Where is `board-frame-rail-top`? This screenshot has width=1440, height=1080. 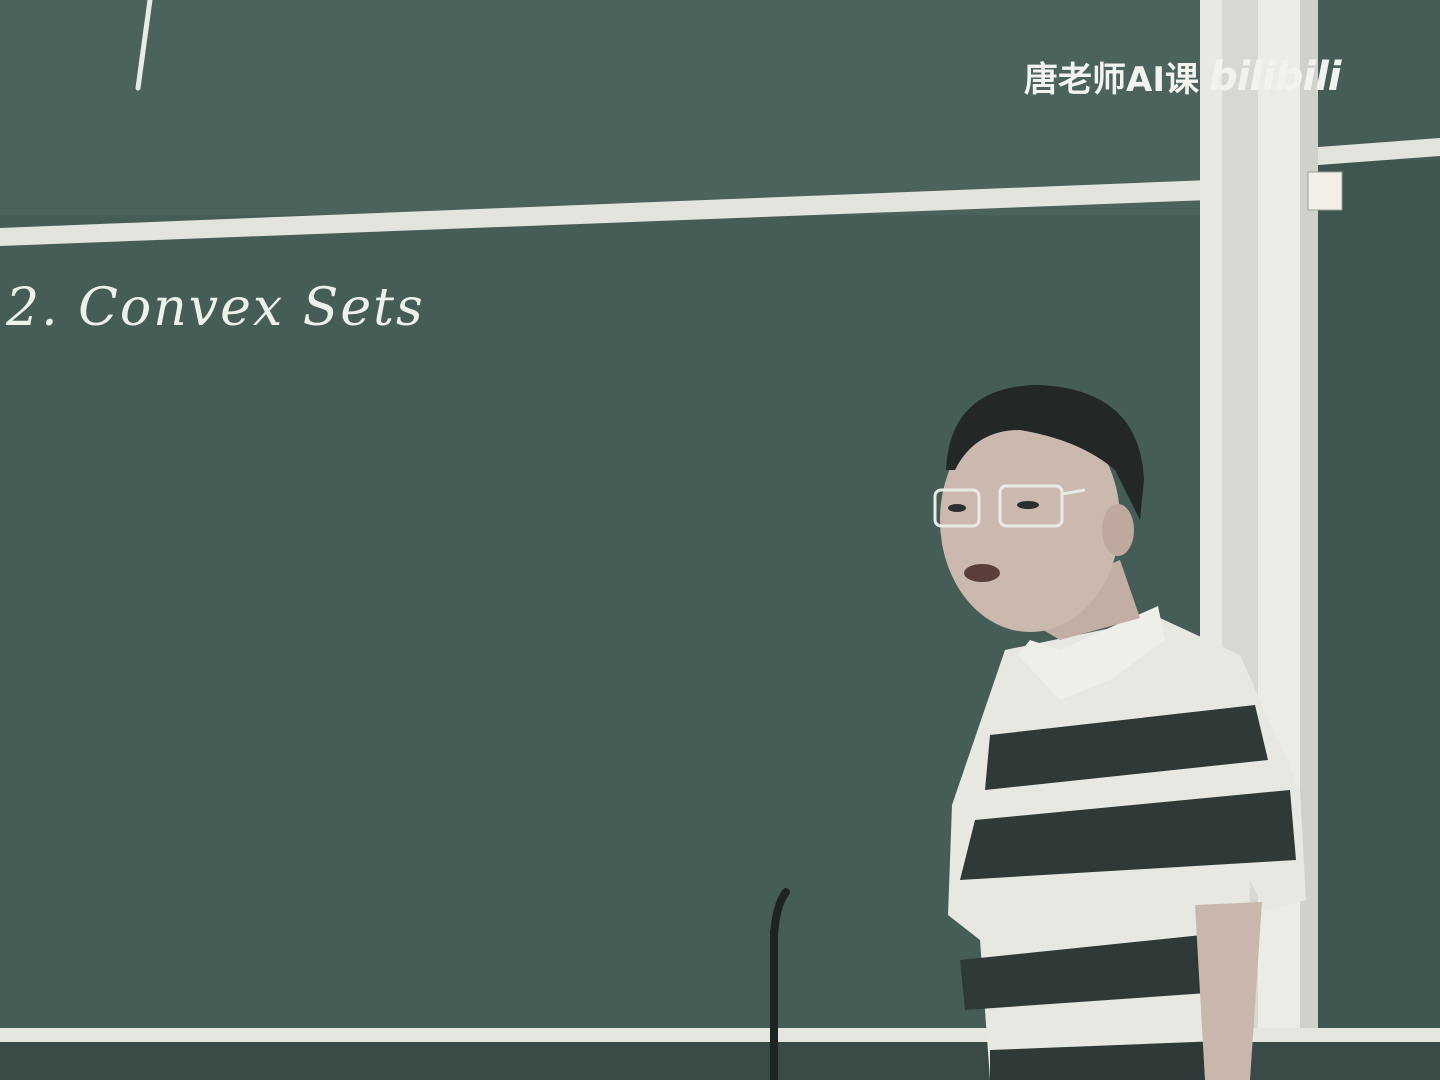
board-frame-rail-top is located at coordinates (605, 213).